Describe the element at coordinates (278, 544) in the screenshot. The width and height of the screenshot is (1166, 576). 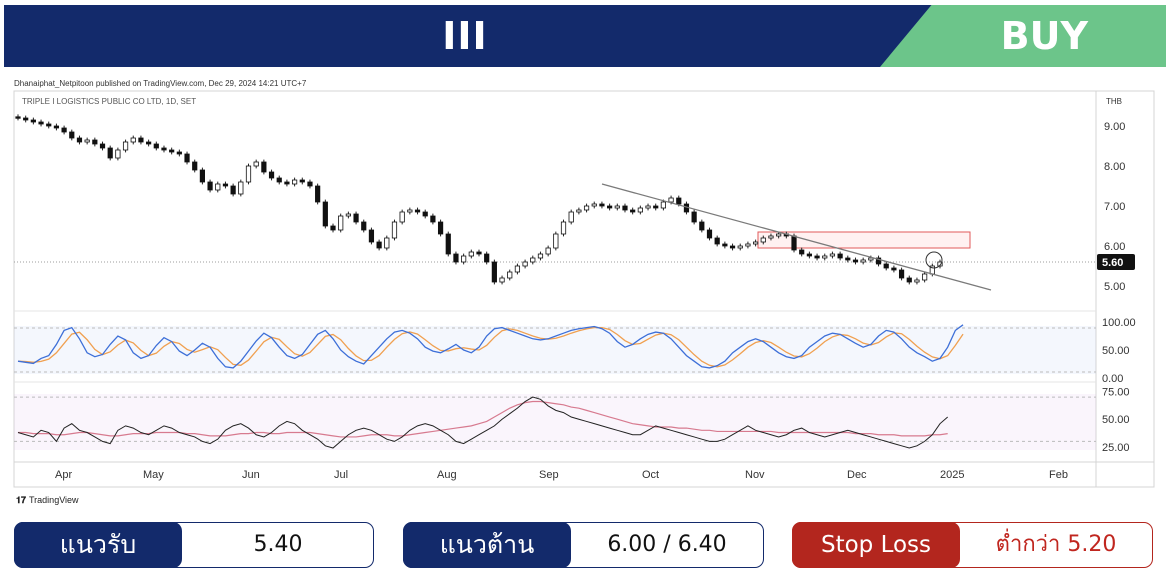
I see `support-value: 5.40` at that location.